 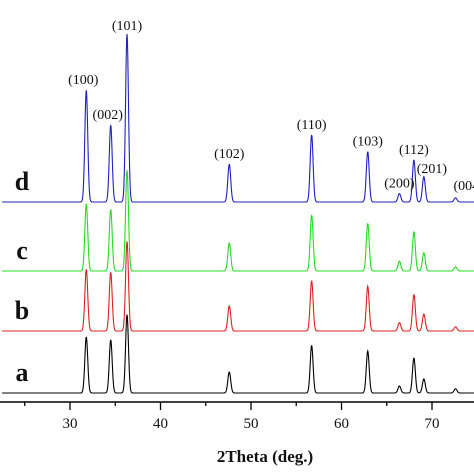 I want to click on peak-label-100: (100), so click(x=83, y=80).